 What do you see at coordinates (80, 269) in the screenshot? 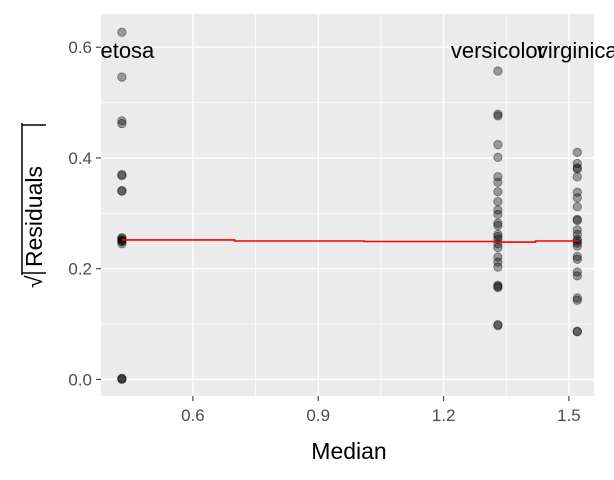
I see `y-tick-label: 0.2` at bounding box center [80, 269].